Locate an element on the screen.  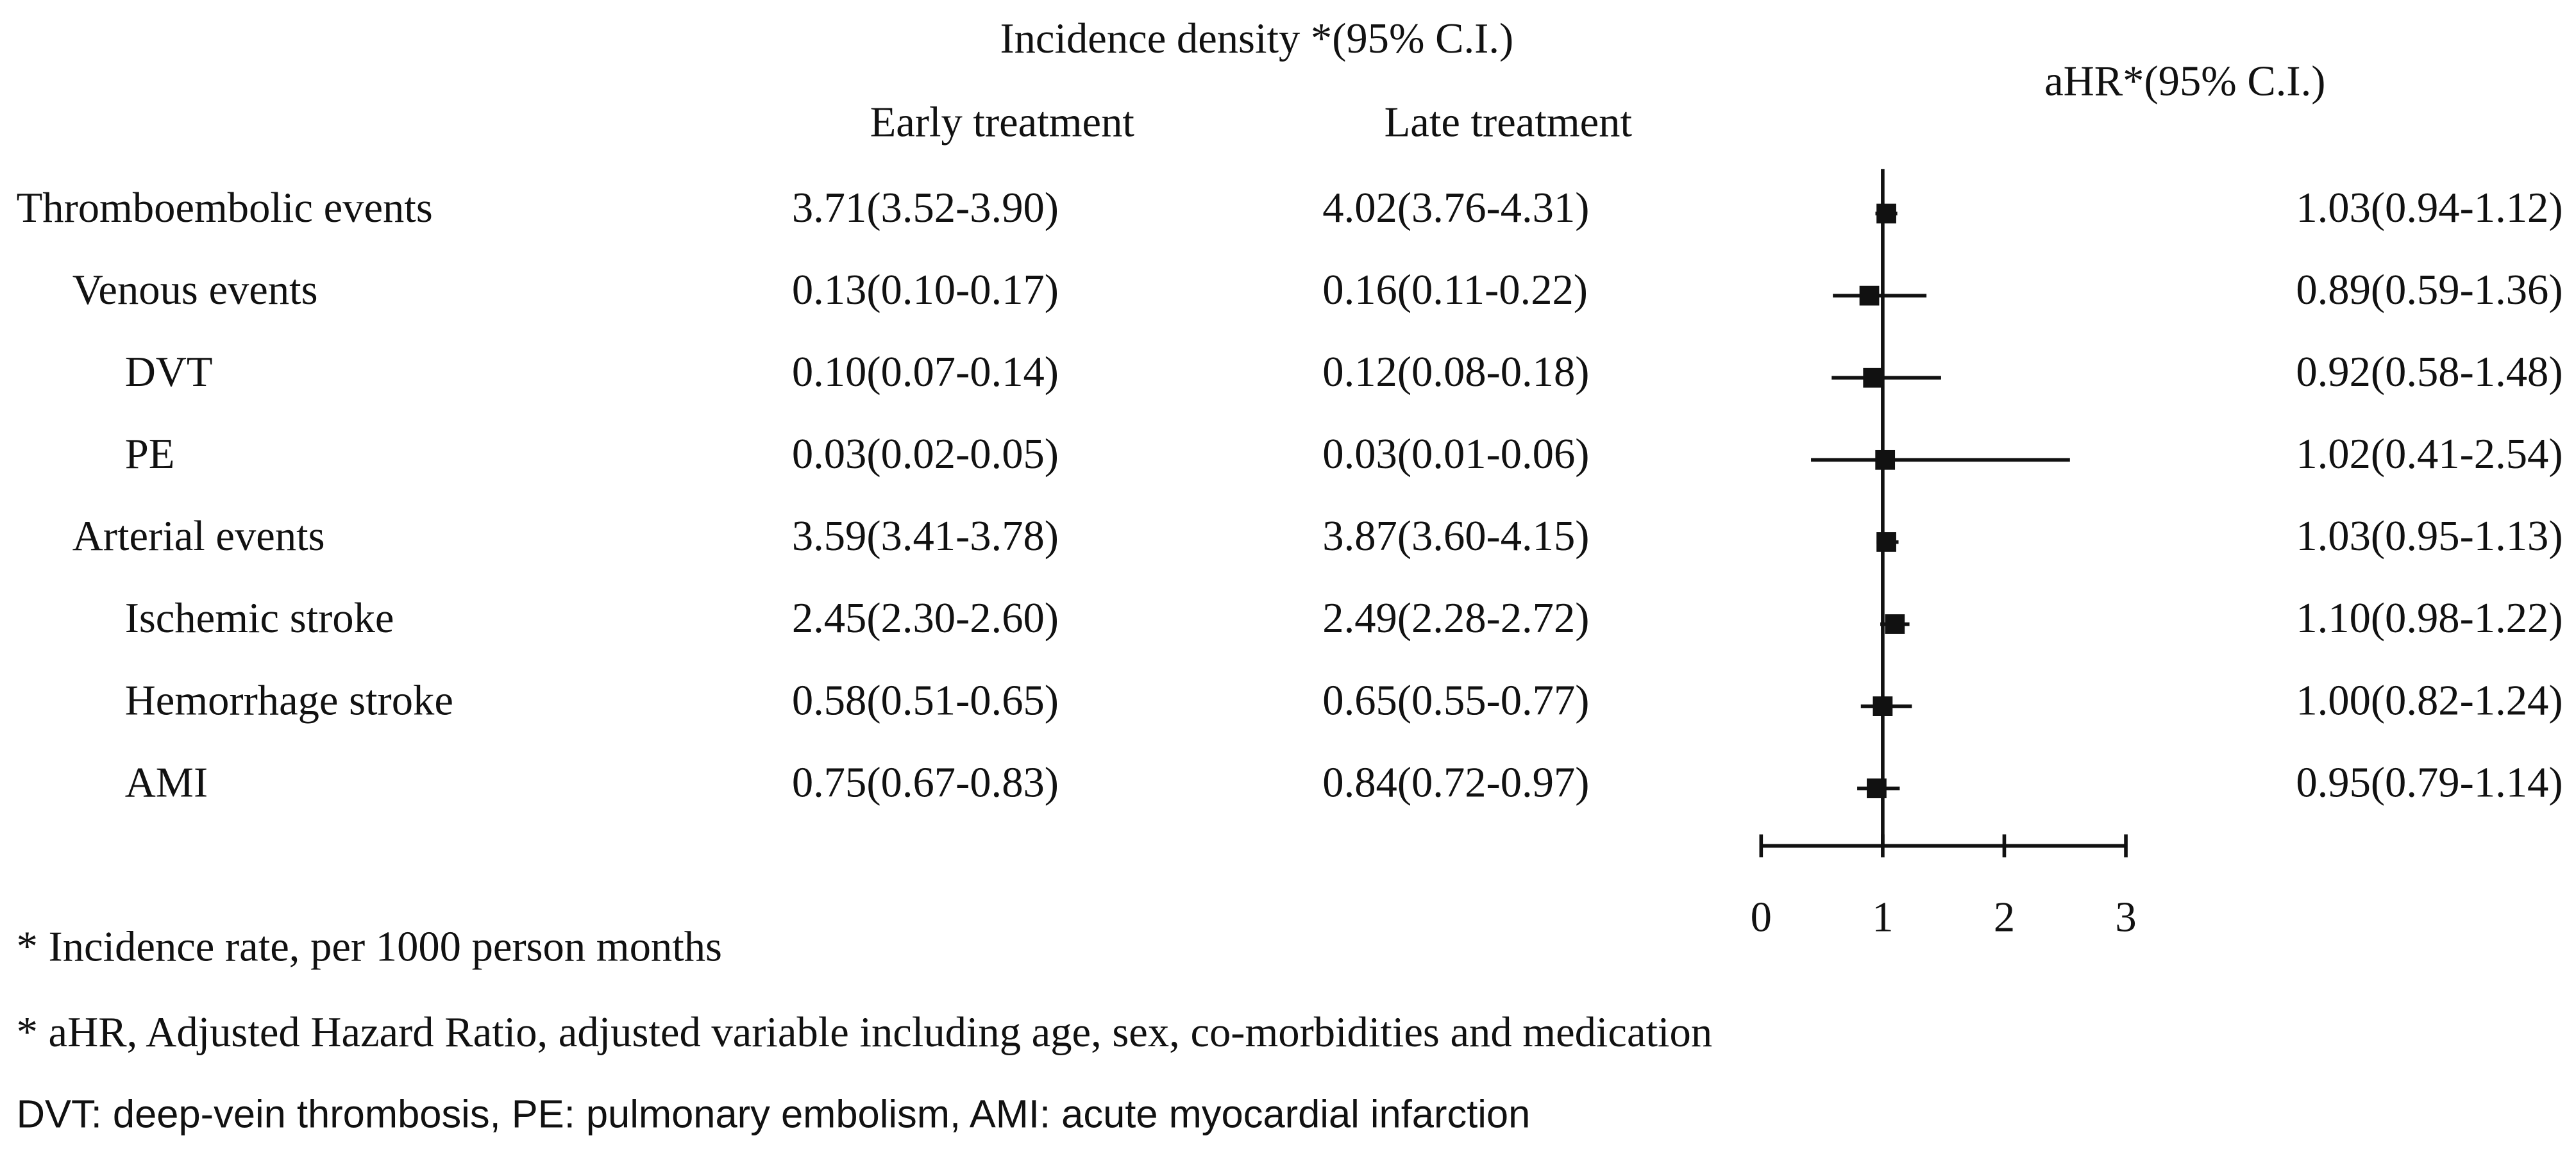
effect-label: 1.03(0.95-1.13) is located at coordinates (2429, 536).